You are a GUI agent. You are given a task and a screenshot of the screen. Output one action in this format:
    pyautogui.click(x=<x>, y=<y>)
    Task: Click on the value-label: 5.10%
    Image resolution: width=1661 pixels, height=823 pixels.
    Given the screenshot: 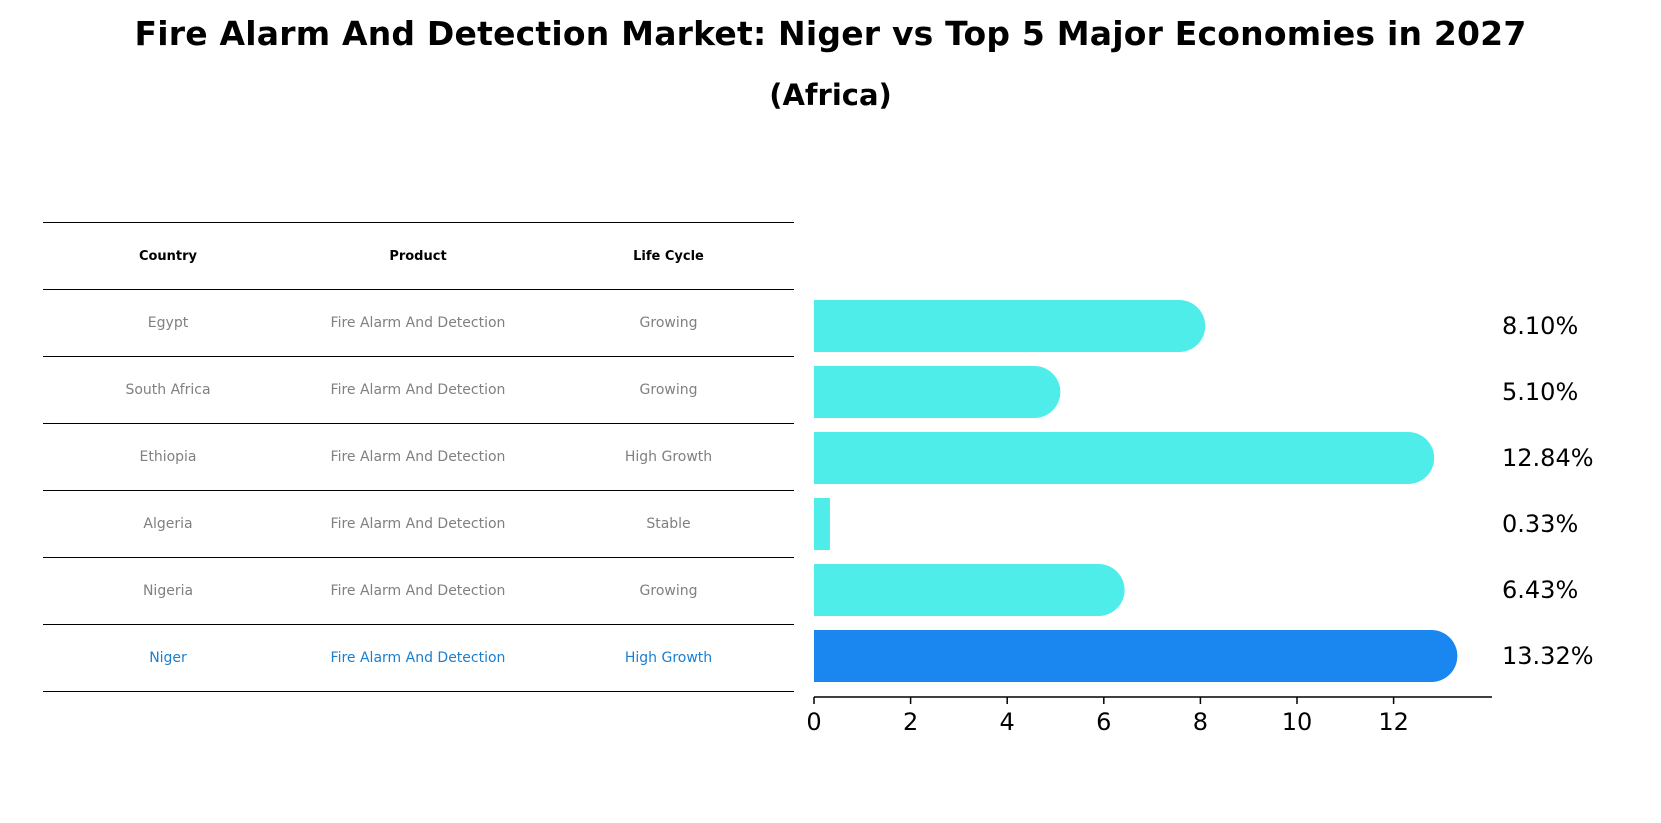 What is the action you would take?
    pyautogui.click(x=1540, y=392)
    